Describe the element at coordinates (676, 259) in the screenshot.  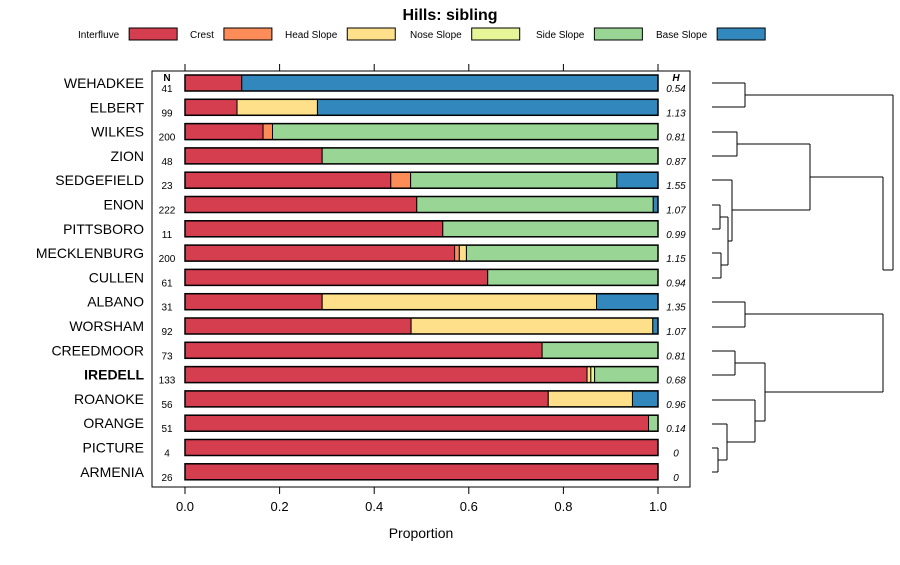
I see `h-value: 1.15` at that location.